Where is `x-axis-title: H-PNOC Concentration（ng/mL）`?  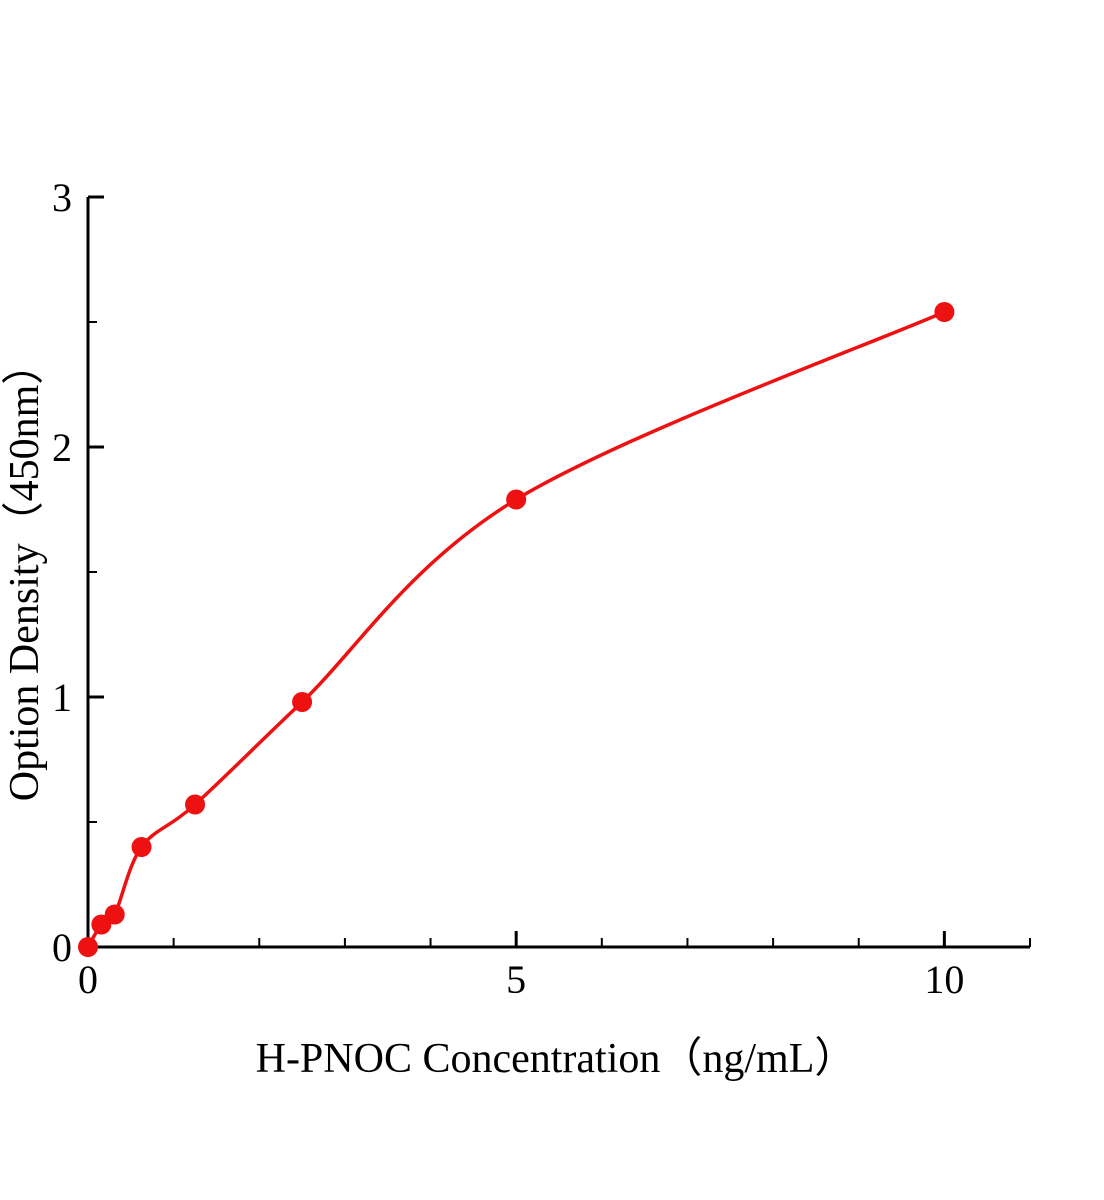
x-axis-title: H-PNOC Concentration（ng/mL） is located at coordinates (556, 1059).